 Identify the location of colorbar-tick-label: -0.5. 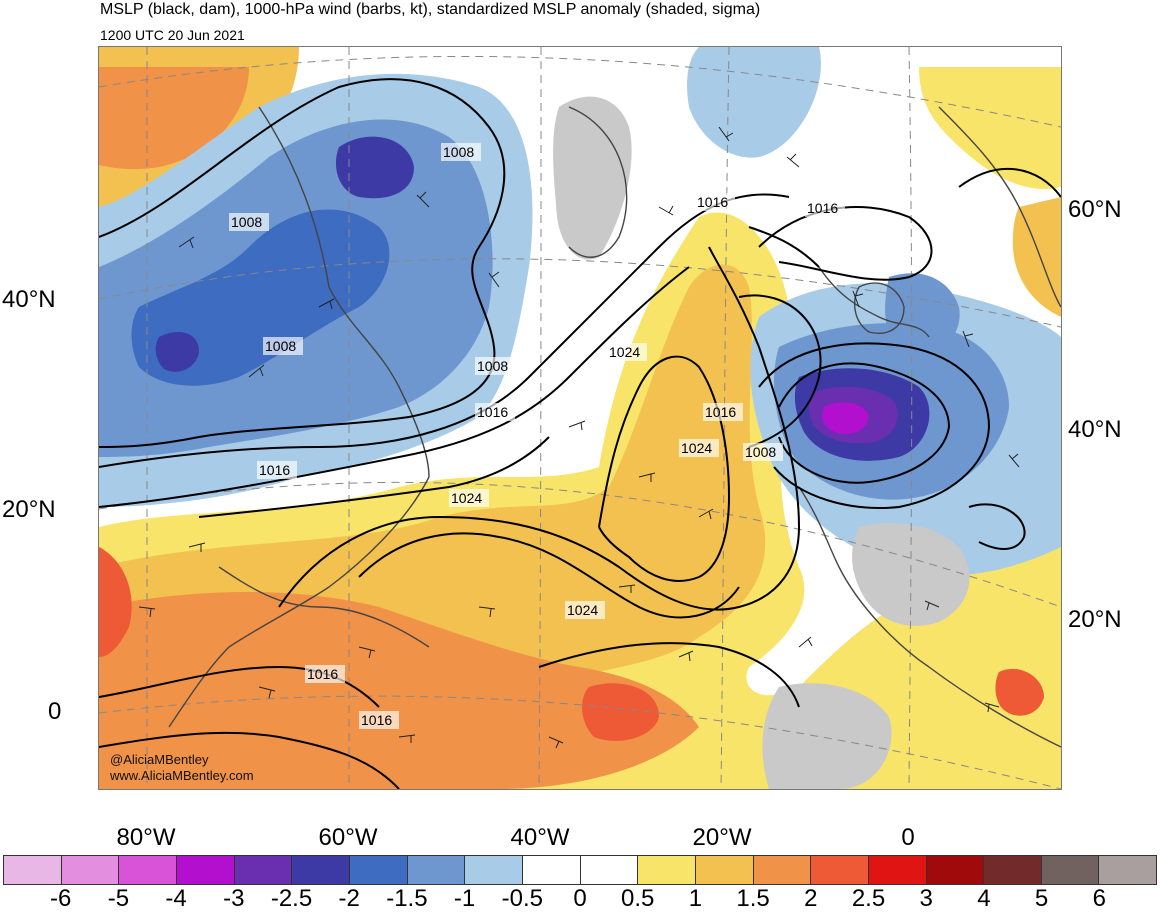
(522, 898).